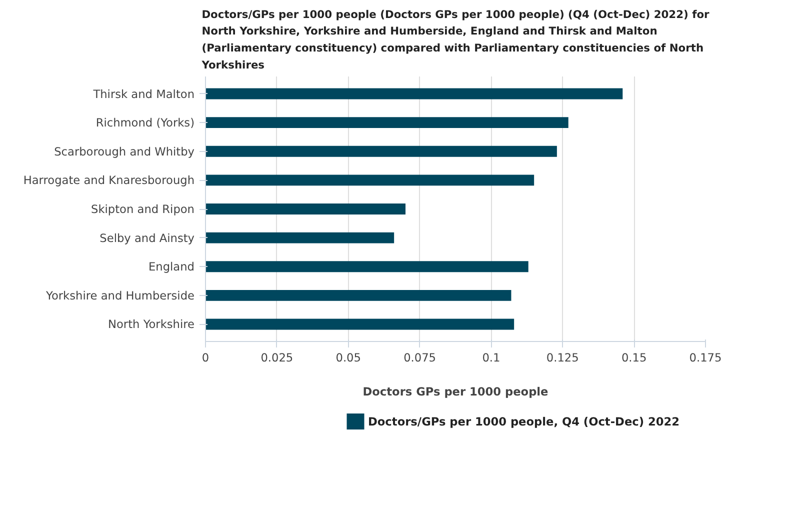 This screenshot has width=786, height=521. What do you see at coordinates (491, 357) in the screenshot?
I see `x-tick-label: 0.1` at bounding box center [491, 357].